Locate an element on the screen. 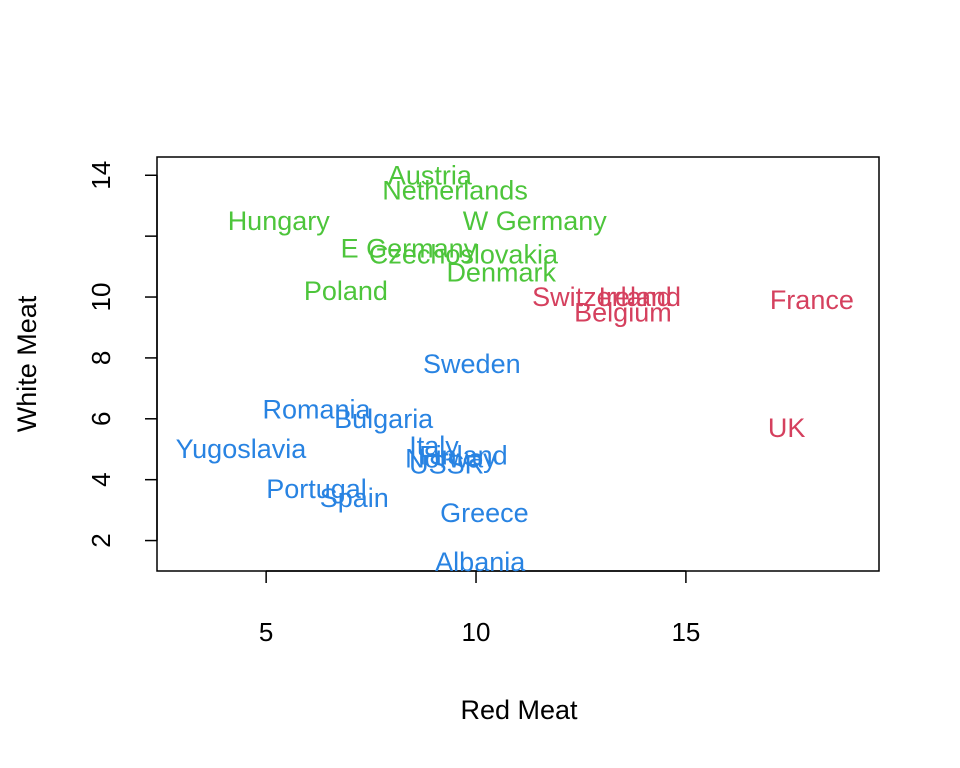 This screenshot has height=768, width=960. point-label: Italy is located at coordinates (434, 446).